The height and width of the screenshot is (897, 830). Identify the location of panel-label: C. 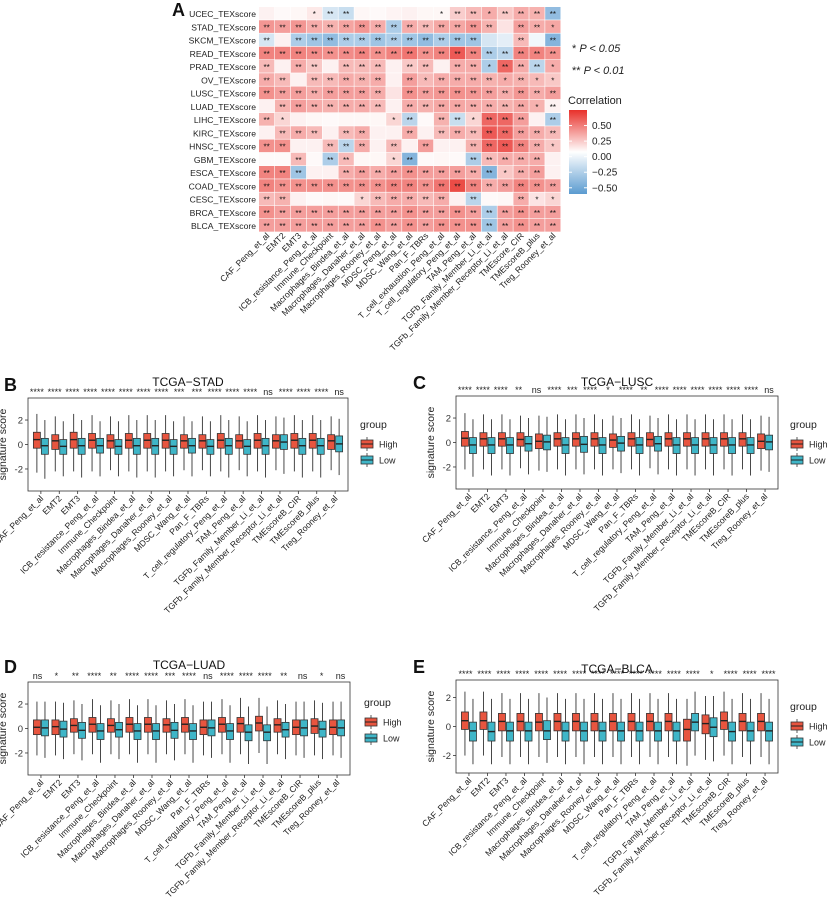
(419, 383).